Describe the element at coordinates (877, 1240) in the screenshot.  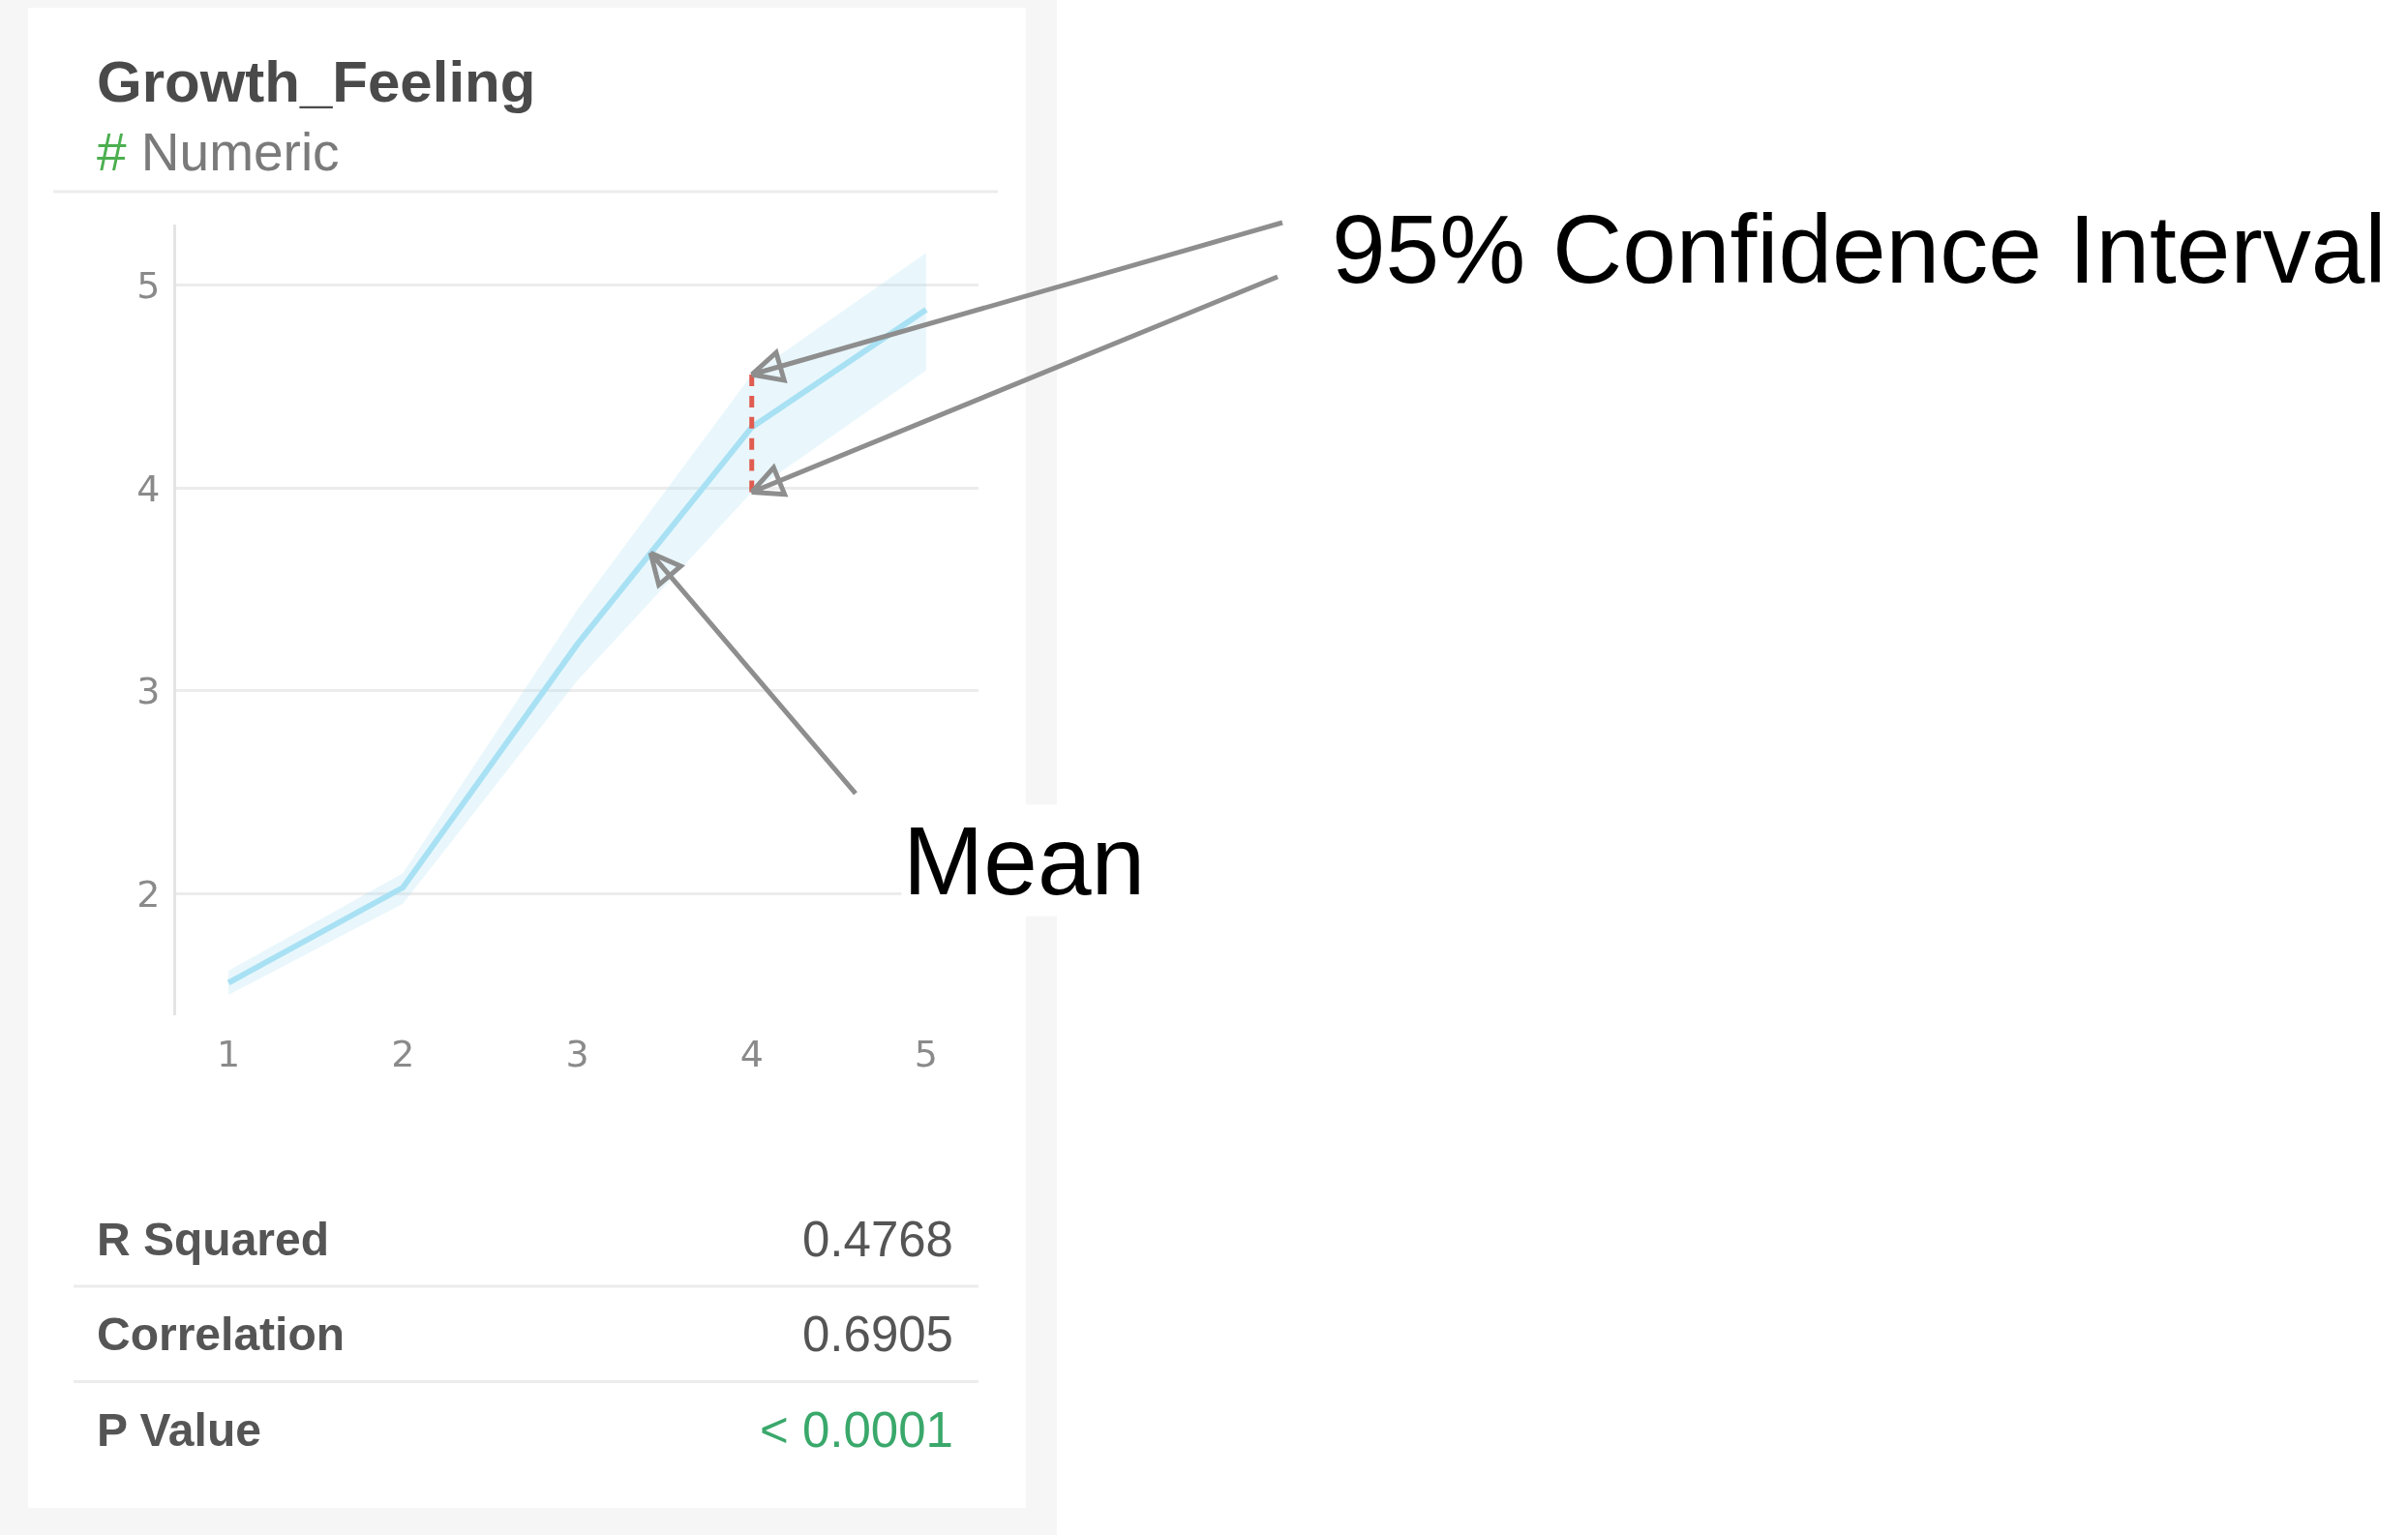
I see `text: 0.4768` at that location.